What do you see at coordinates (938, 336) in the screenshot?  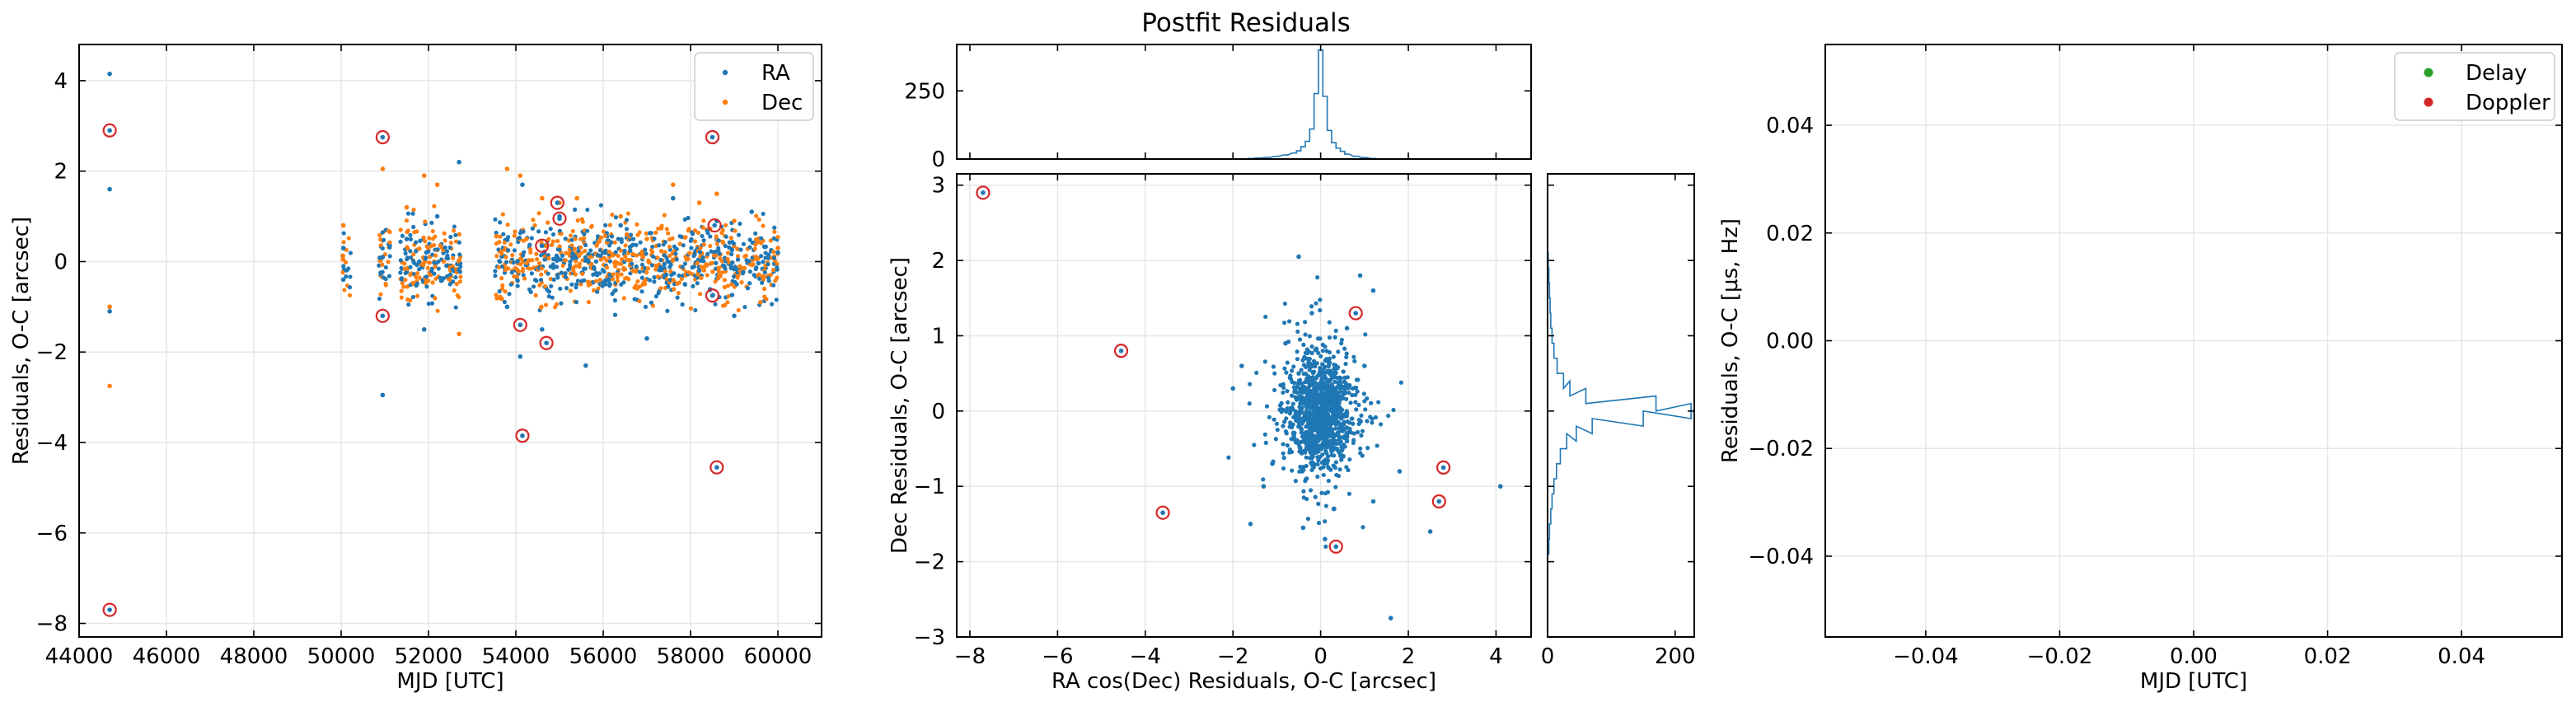 I see `y-tick-label: 1` at bounding box center [938, 336].